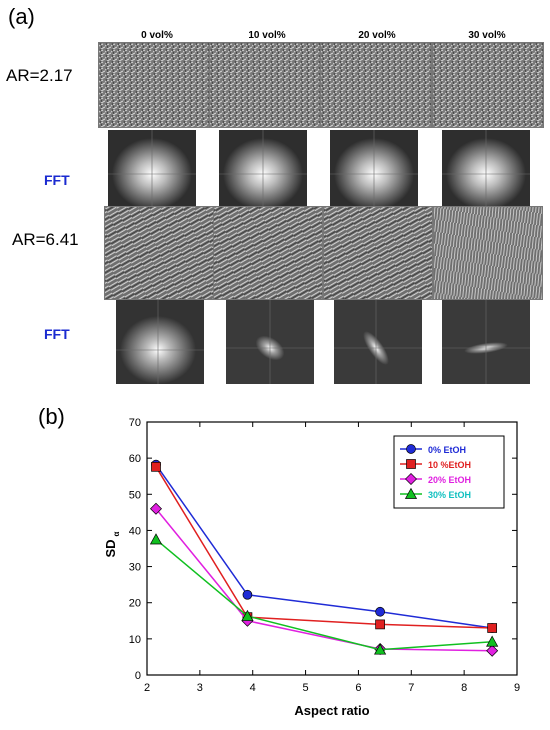  What do you see at coordinates (378, 253) in the screenshot?
I see `sem-image-ar641-20vol` at bounding box center [378, 253].